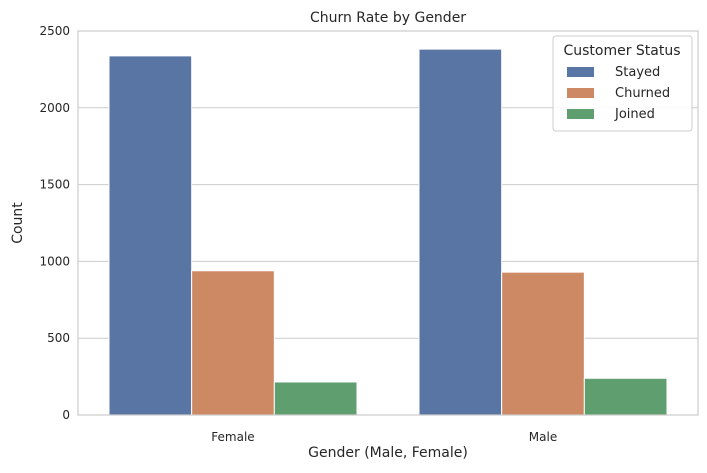 The height and width of the screenshot is (473, 707). I want to click on y-tick-label: 2500, so click(54, 31).